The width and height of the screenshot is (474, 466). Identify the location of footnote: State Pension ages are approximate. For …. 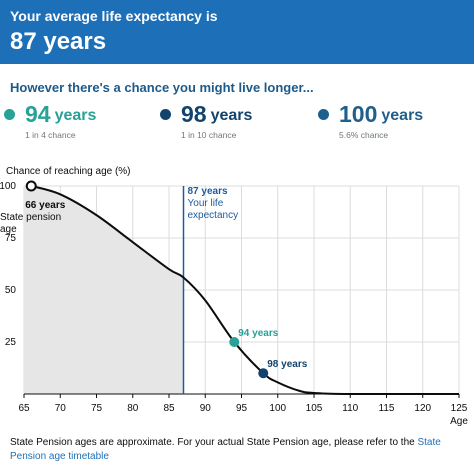
(240, 450).